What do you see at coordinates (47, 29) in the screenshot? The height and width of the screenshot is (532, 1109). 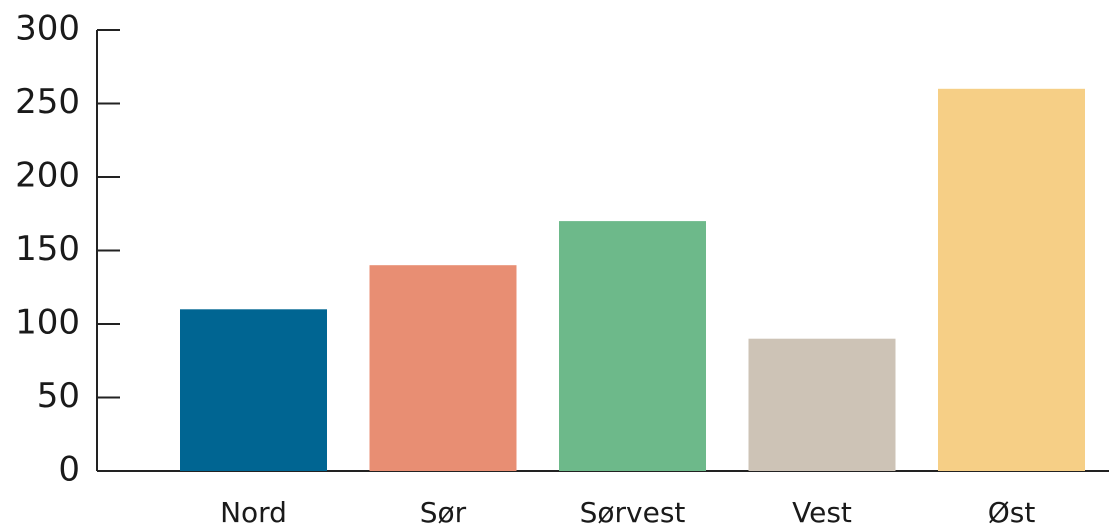 I see `y-tick-label: 300` at bounding box center [47, 29].